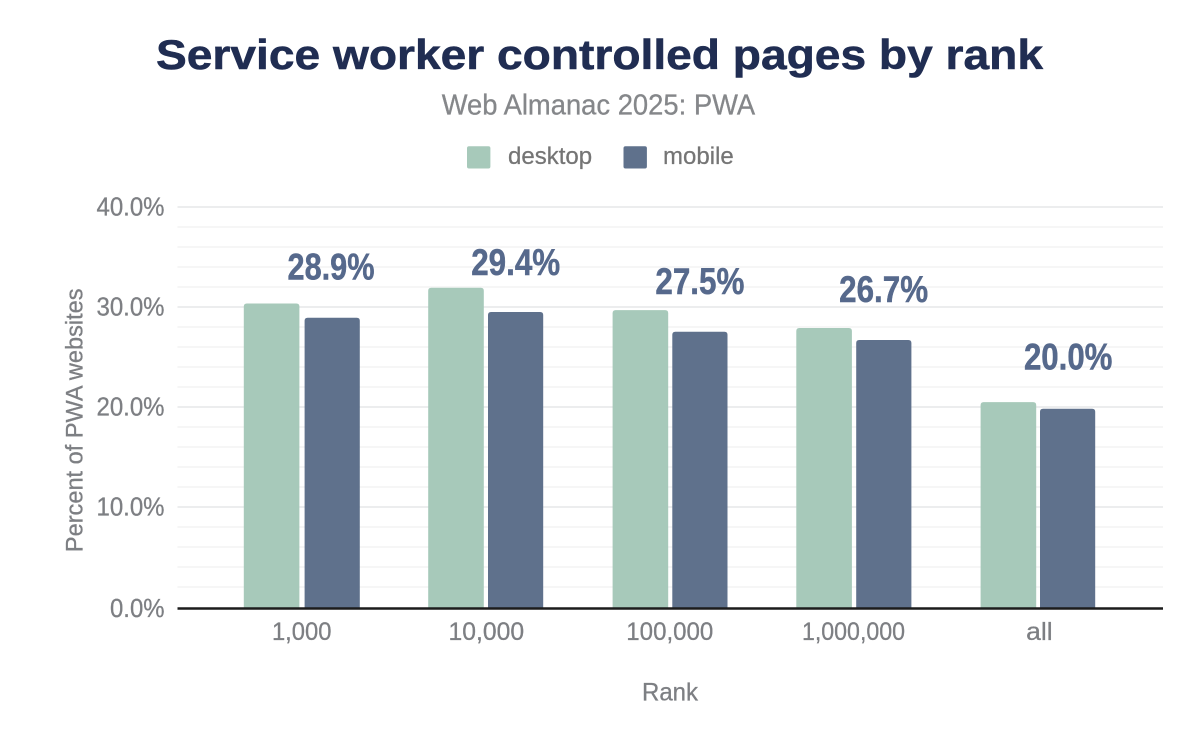 The width and height of the screenshot is (1200, 742). Describe the element at coordinates (670, 692) in the screenshot. I see `svg-text: Rank` at that location.